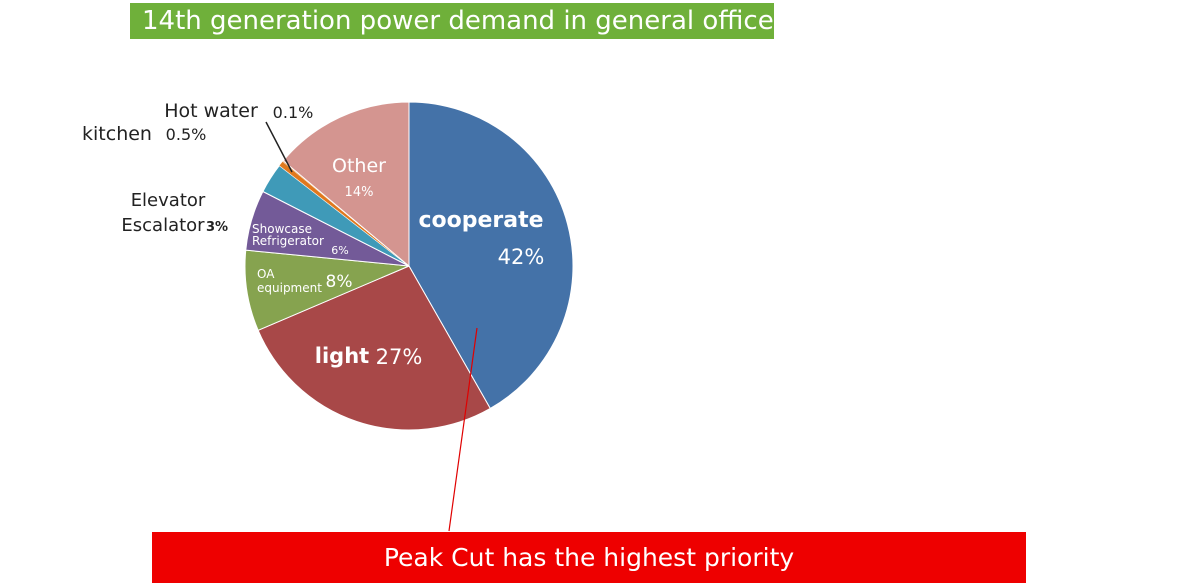 The image size is (1202, 585). I want to click on label-hot-water: Hot water, so click(211, 111).